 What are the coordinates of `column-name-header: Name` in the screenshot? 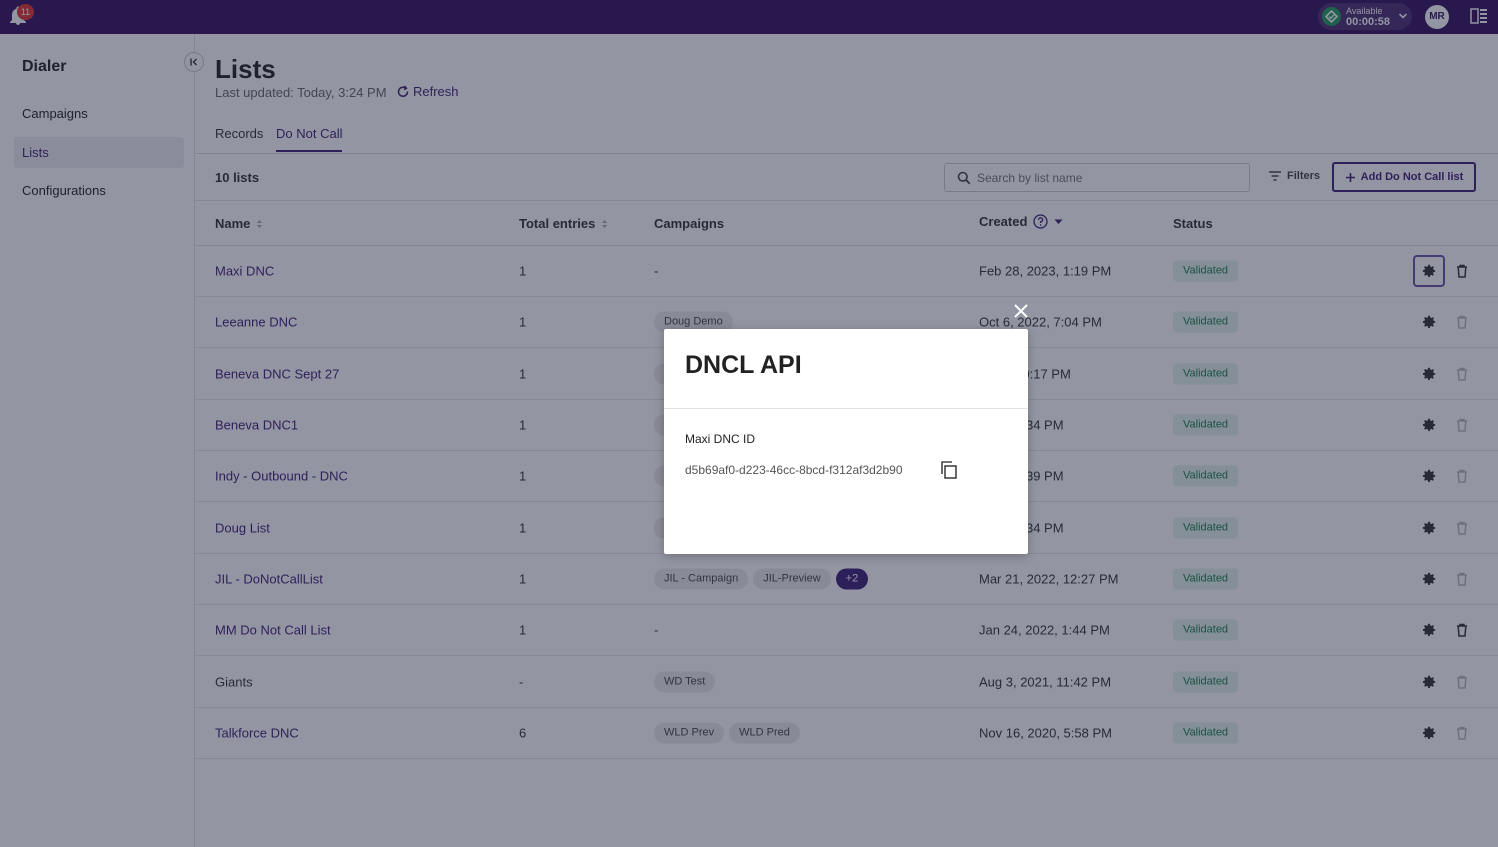 It's located at (239, 223).